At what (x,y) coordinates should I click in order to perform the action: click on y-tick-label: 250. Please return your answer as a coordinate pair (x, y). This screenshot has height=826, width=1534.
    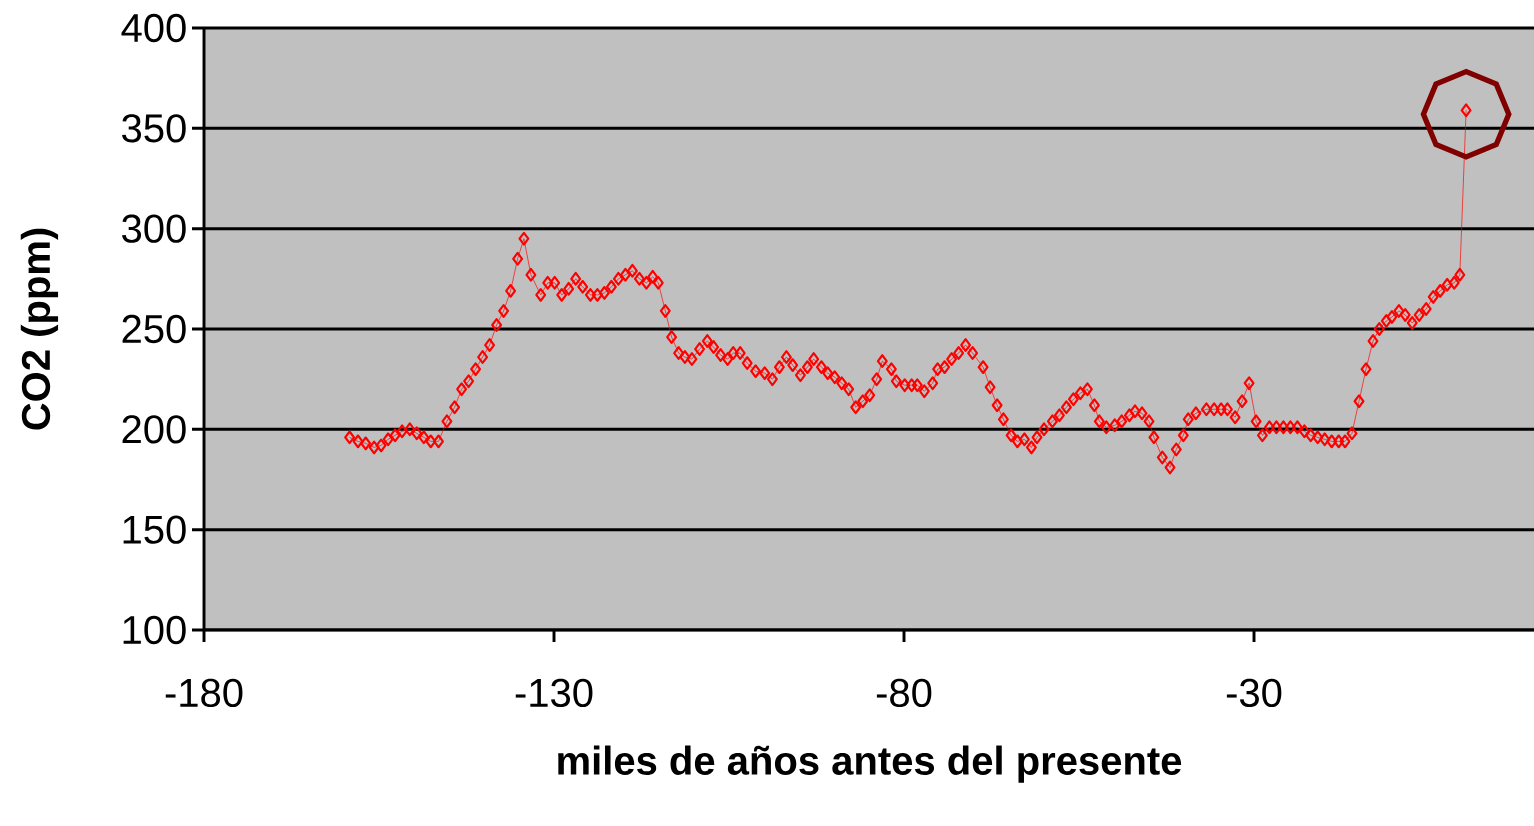
    Looking at the image, I should click on (154, 329).